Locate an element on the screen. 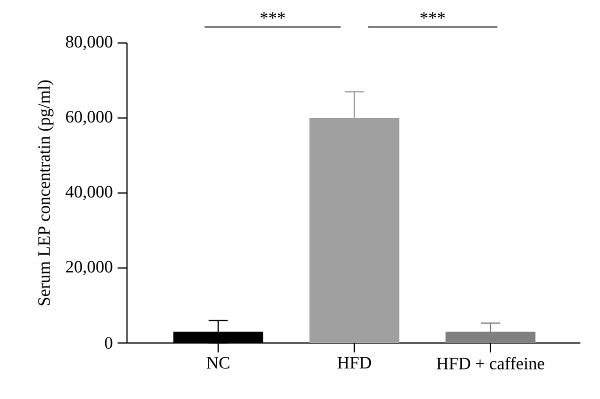 This screenshot has width=600, height=399. x-tick-label: NC is located at coordinates (218, 363).